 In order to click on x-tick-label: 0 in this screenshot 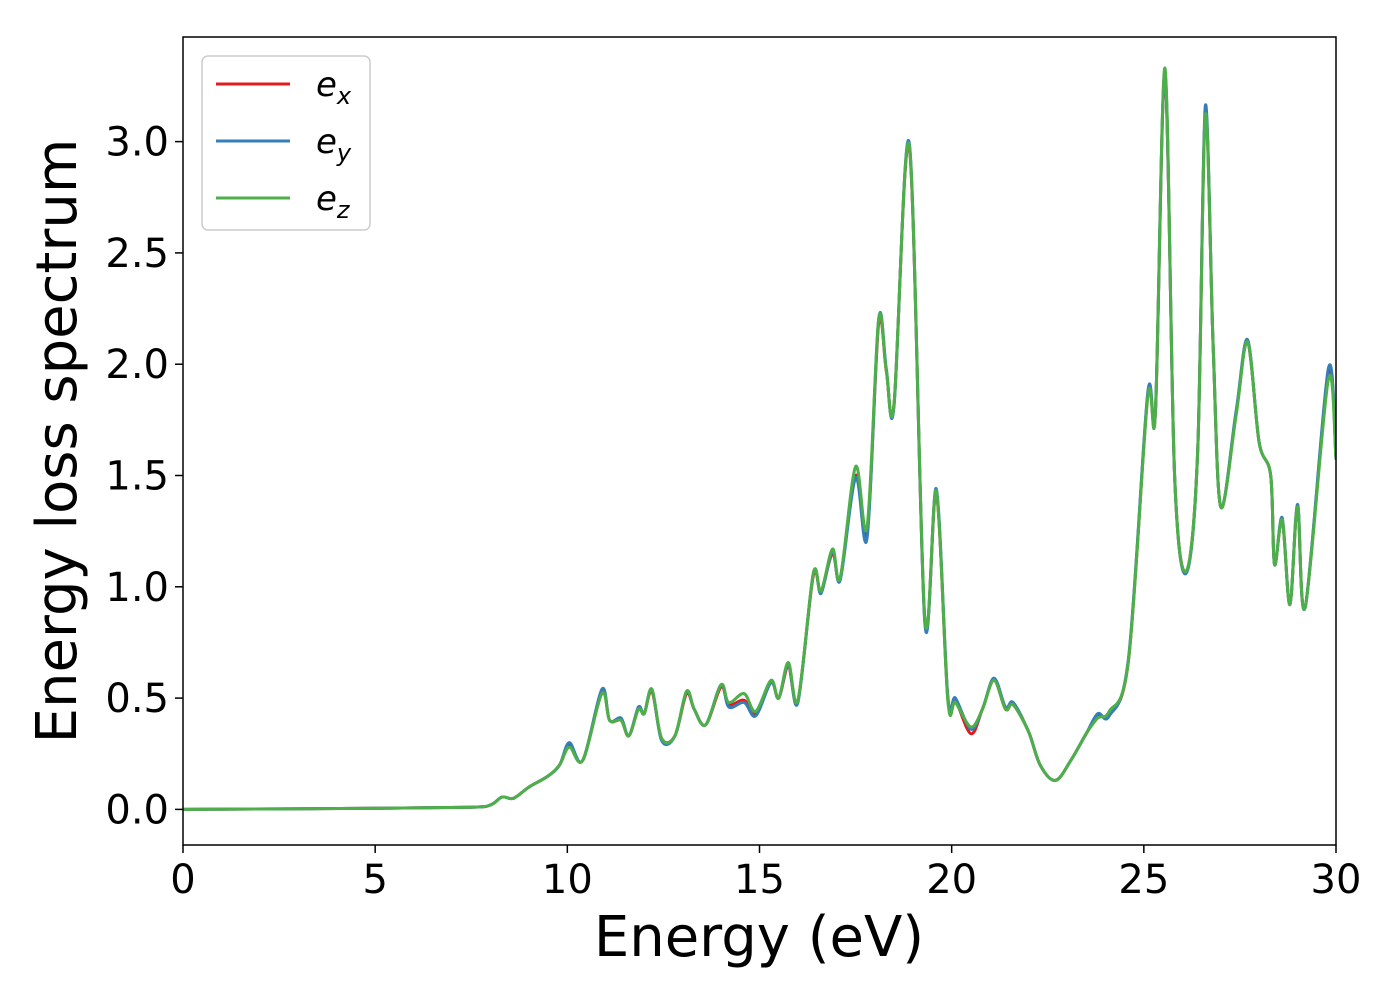, I will do `click(182, 880)`.